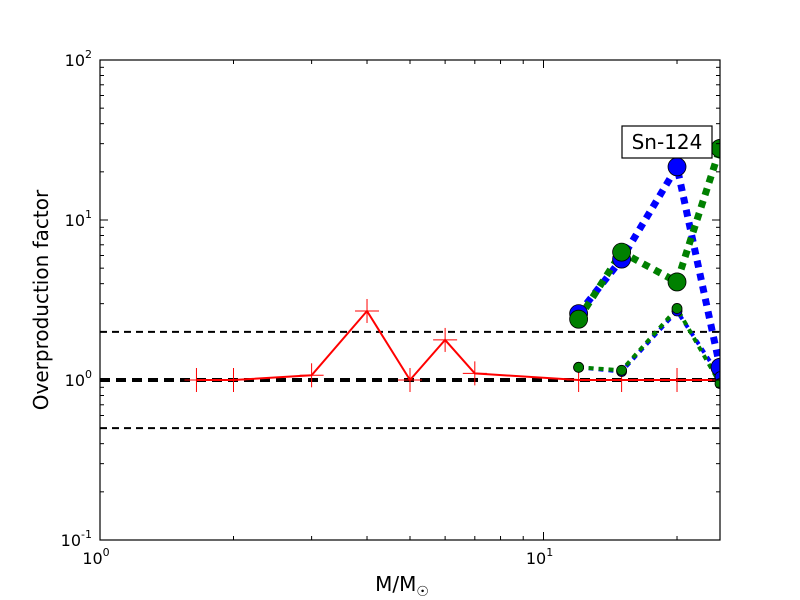 The height and width of the screenshot is (600, 800). I want to click on y-tick-label-3: 10², so click(78, 59).